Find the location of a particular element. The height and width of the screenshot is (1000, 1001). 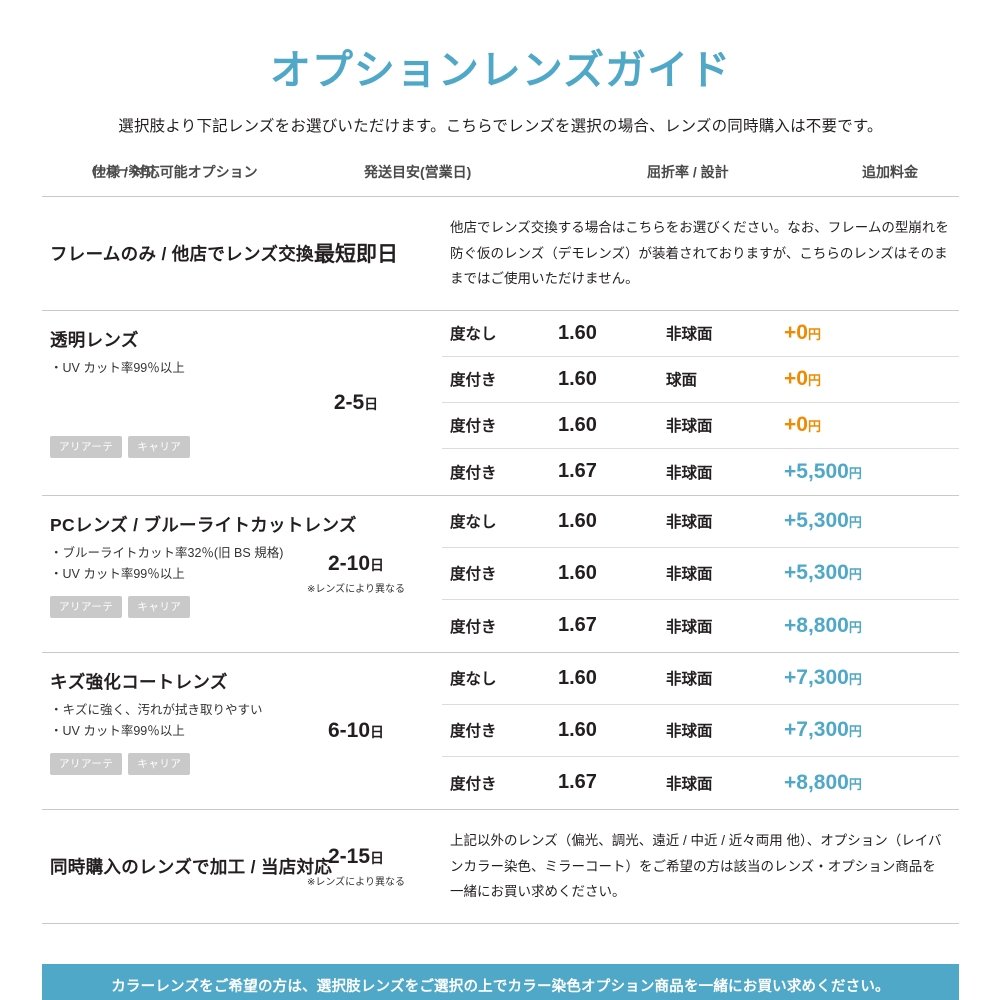

price-subrow: 度付き 1.60 非球面 +0円 is located at coordinates (700, 426).